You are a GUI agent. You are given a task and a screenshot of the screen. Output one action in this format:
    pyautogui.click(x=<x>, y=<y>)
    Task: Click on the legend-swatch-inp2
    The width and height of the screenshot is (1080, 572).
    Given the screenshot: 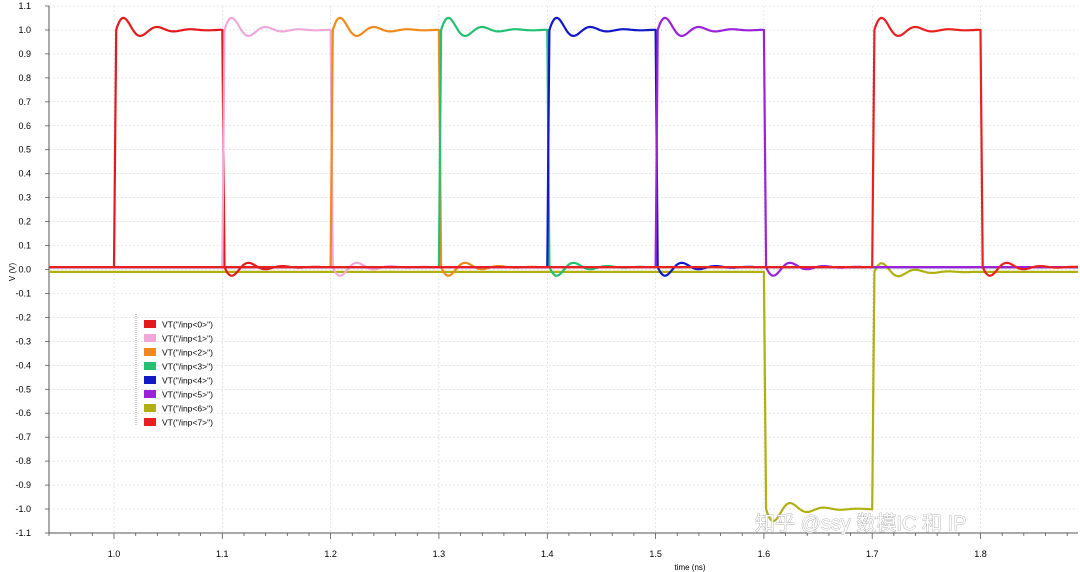 What is the action you would take?
    pyautogui.click(x=150, y=352)
    